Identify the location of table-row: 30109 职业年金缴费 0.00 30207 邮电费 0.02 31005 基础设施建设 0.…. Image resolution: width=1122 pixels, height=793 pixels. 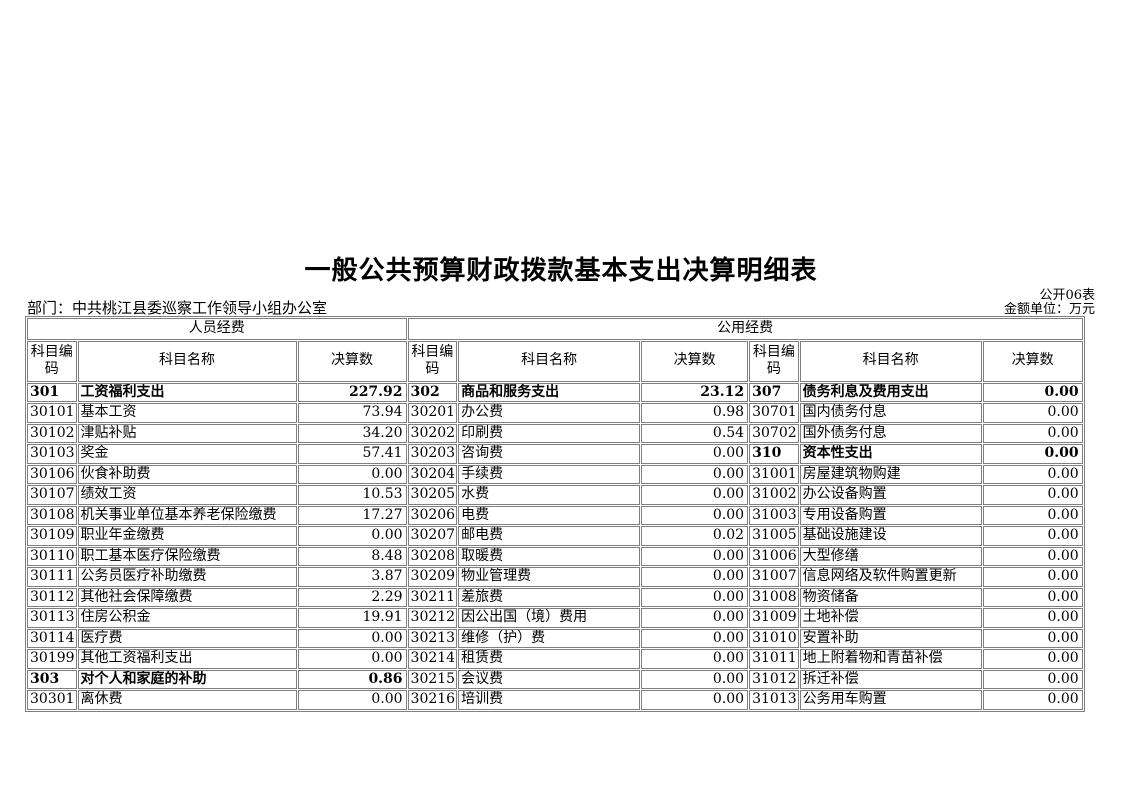
(555, 536).